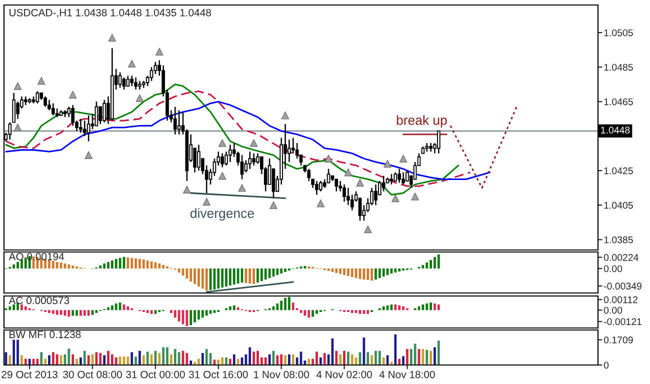 The width and height of the screenshot is (650, 384). I want to click on y-tick-label: 1.0465, so click(618, 102).